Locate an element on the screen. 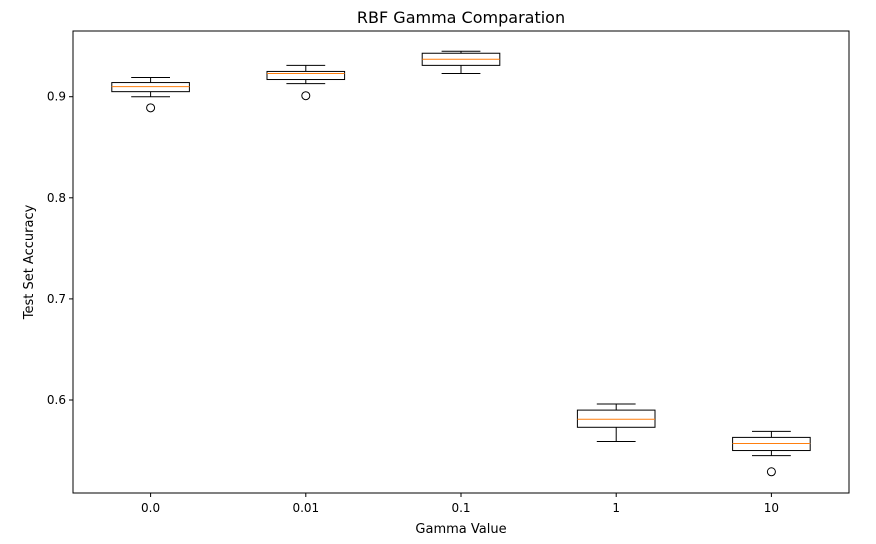 The width and height of the screenshot is (876, 544). y-tick-label: 0.6 is located at coordinates (56, 400).